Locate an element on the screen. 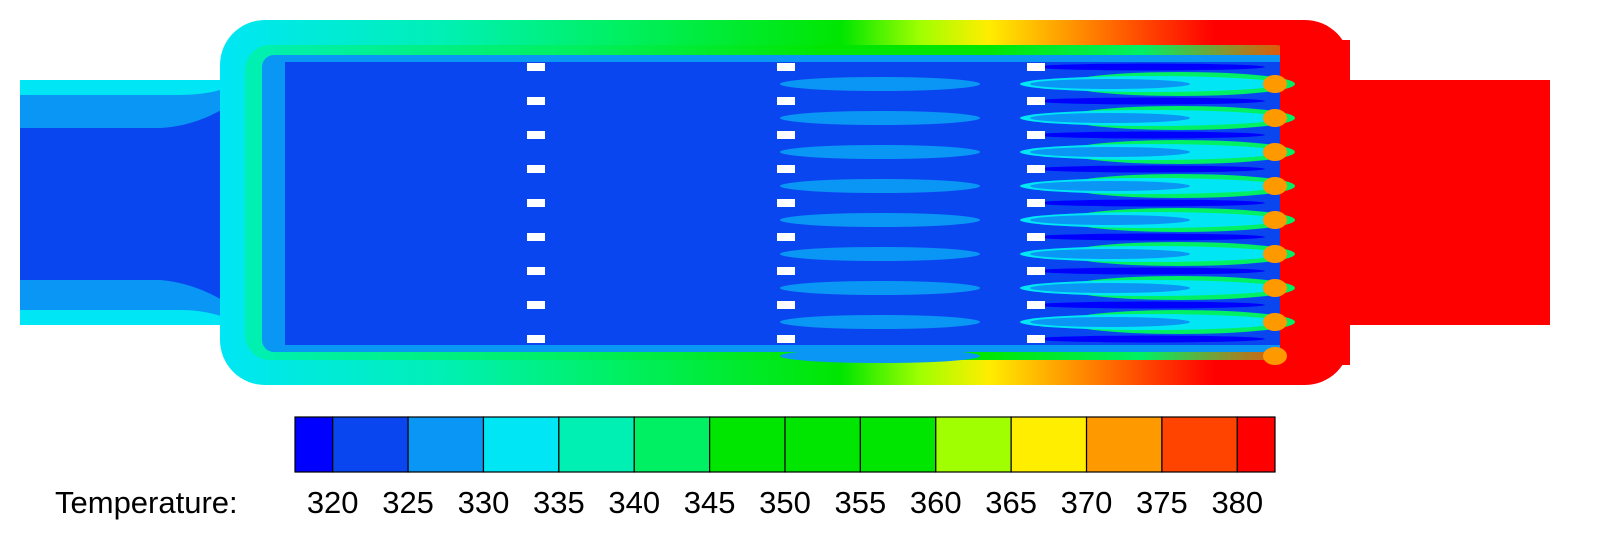 This screenshot has height=556, width=1620. colorbar-tick-label: 325 is located at coordinates (408, 502).